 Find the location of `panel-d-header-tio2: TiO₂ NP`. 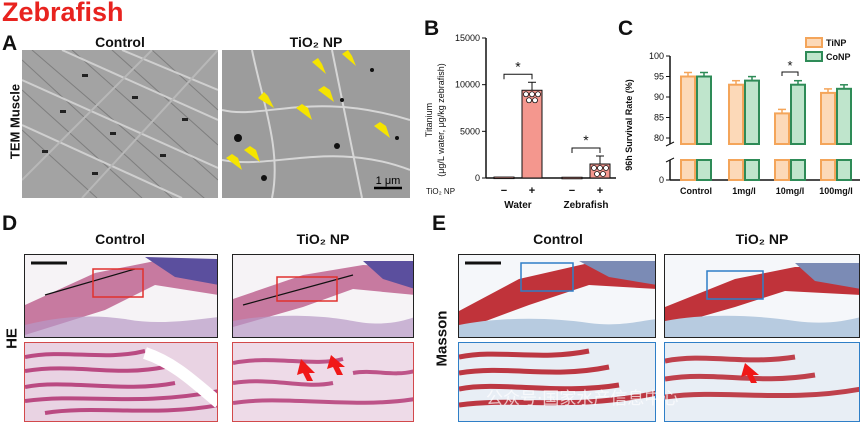

panel-d-header-tio2: TiO₂ NP is located at coordinates (323, 239).